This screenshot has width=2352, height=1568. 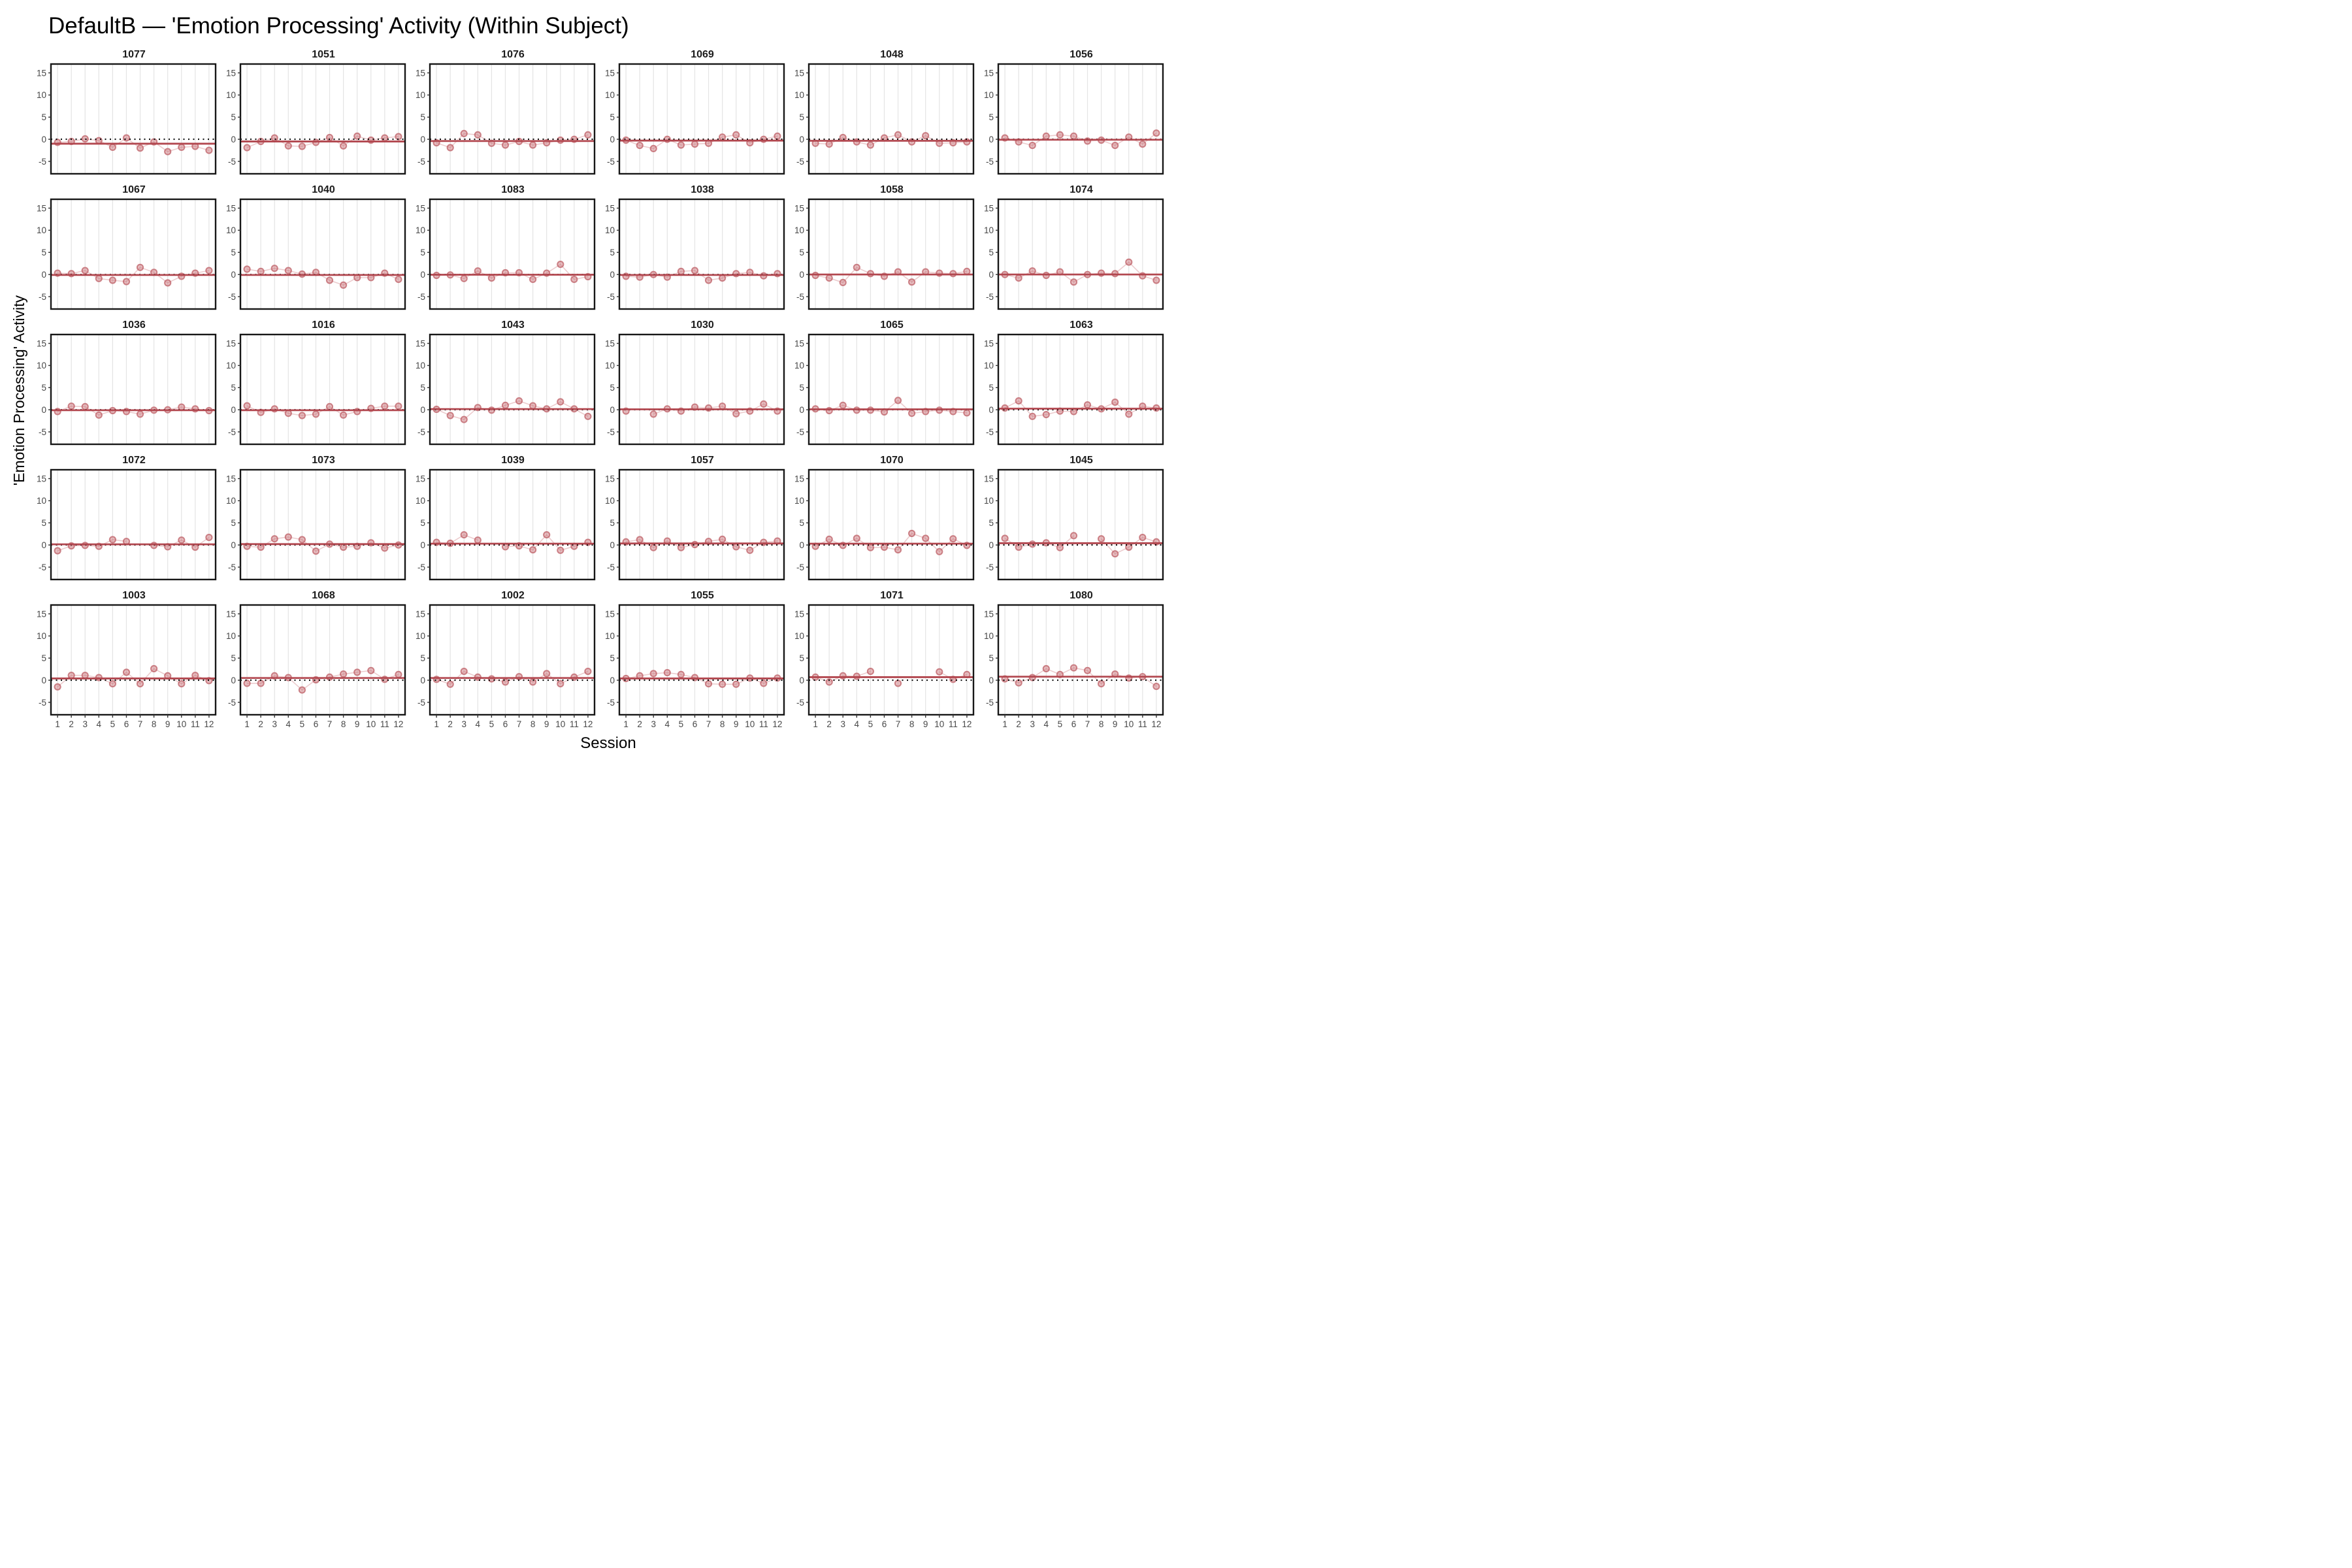 What do you see at coordinates (502, 518) in the screenshot?
I see `facet-cell: 1039 15 10 5 0 -5` at bounding box center [502, 518].